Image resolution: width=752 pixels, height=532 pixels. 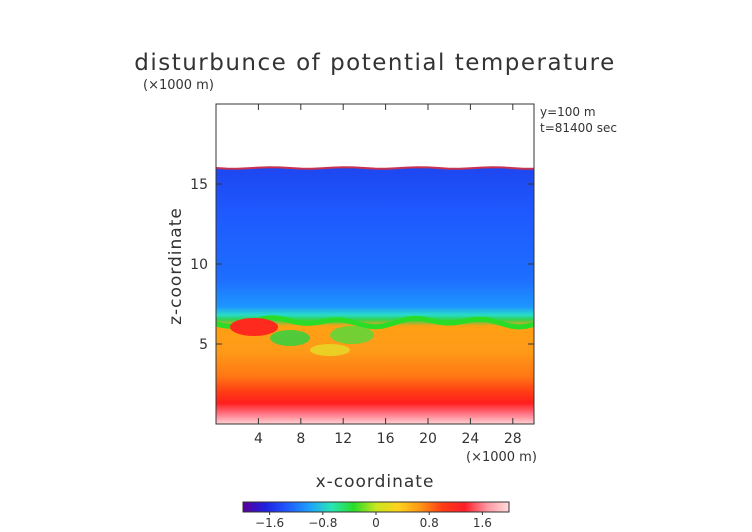 What do you see at coordinates (375, 168) in the screenshot?
I see `field-top-edge` at bounding box center [375, 168].